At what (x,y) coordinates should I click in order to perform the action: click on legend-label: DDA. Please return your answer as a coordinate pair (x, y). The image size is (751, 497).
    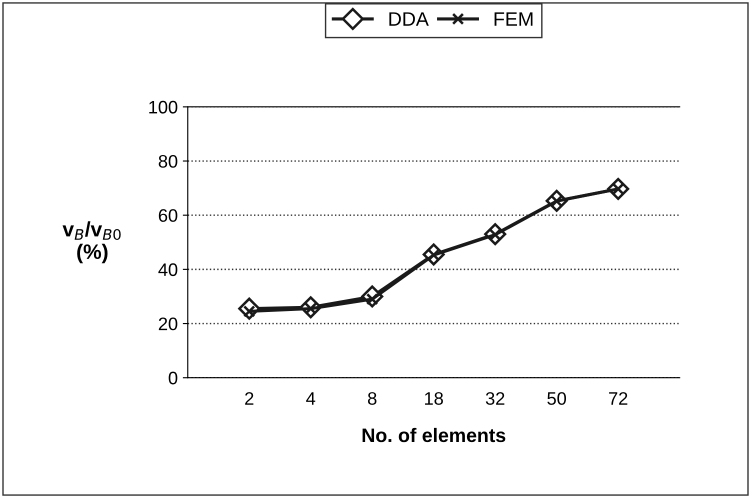
    Looking at the image, I should click on (409, 19).